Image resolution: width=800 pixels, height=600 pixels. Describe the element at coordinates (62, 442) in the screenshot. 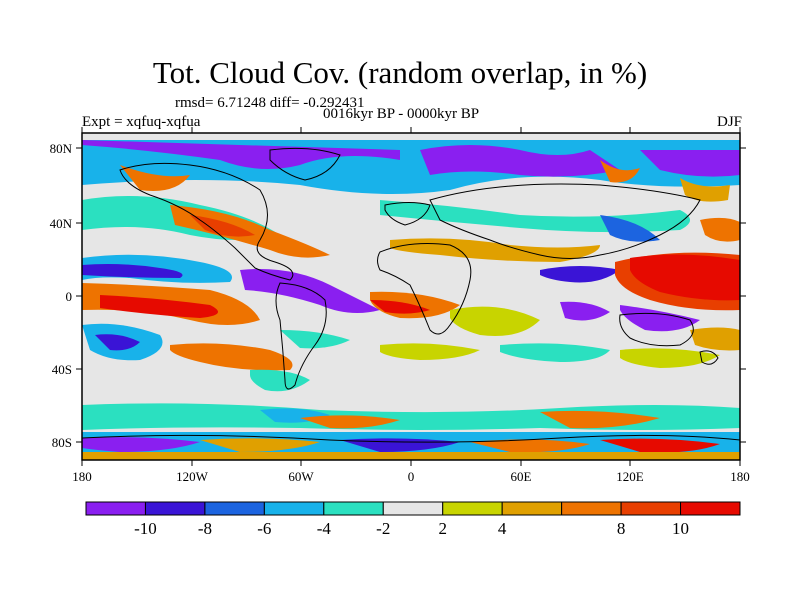

I see `lat-tick-label: 80S` at that location.